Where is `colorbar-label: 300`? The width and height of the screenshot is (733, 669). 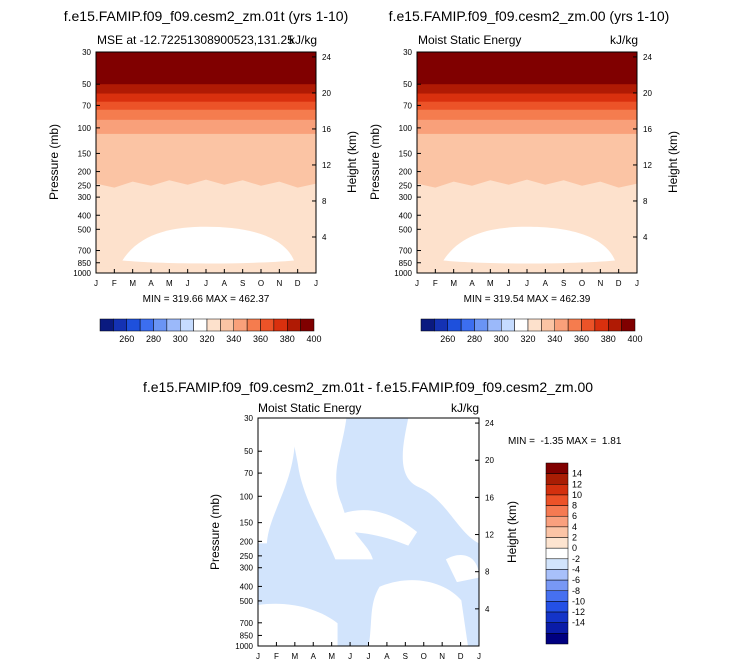
colorbar-label: 300 is located at coordinates (180, 339).